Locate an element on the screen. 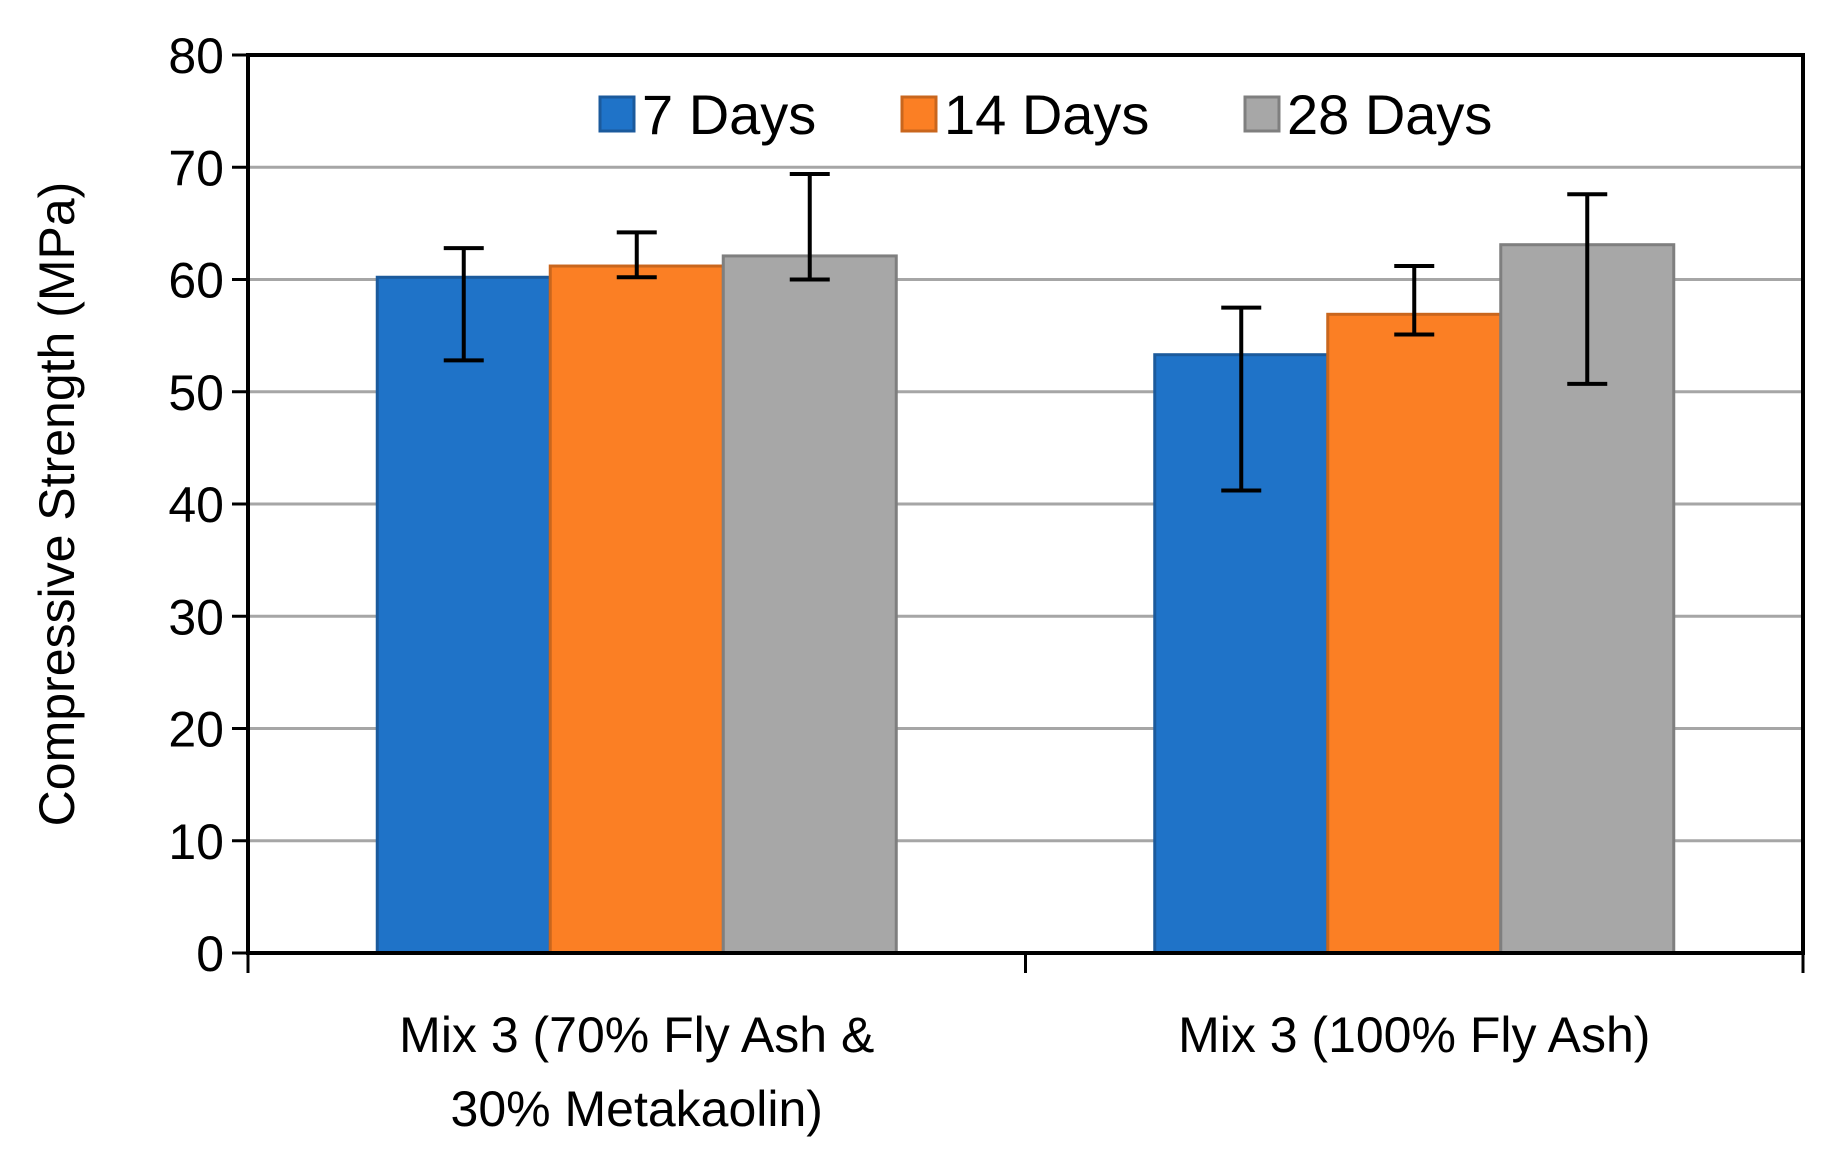 The image size is (1833, 1166). legend-item-7-days: 7 Days is located at coordinates (707, 114).